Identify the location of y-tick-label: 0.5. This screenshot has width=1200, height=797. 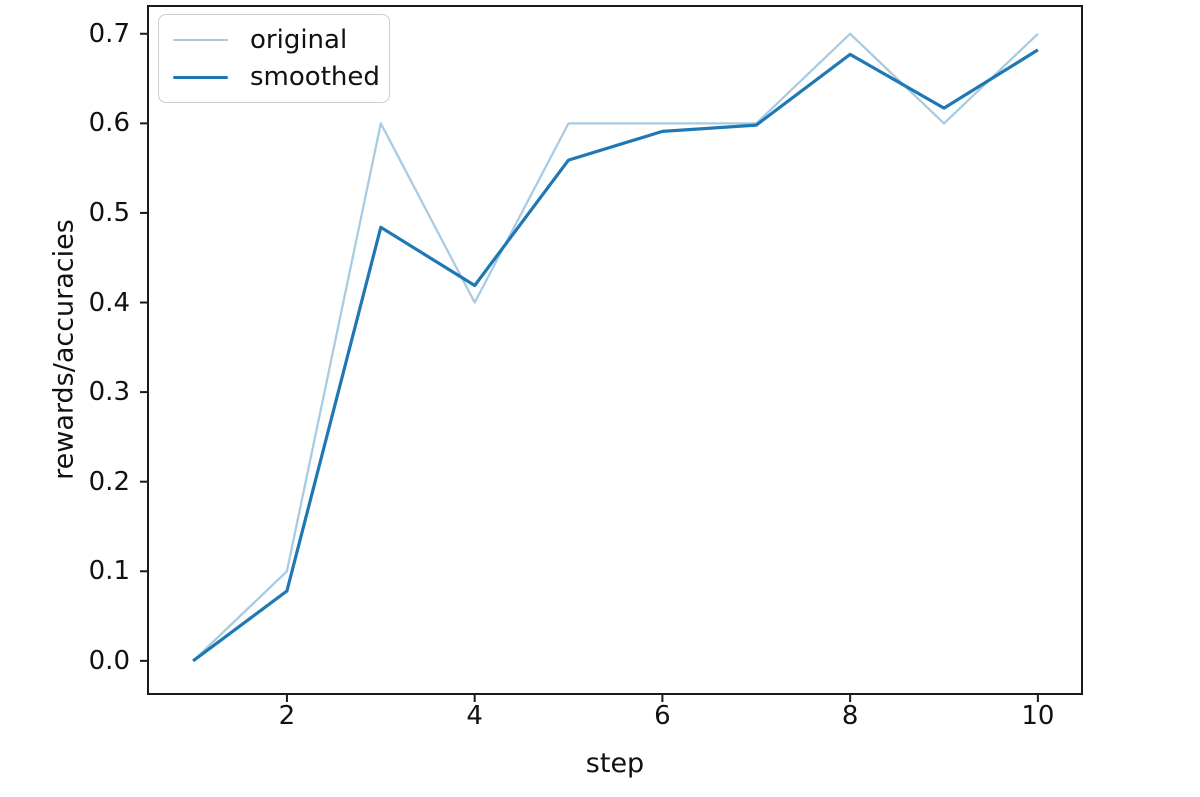
(109, 212).